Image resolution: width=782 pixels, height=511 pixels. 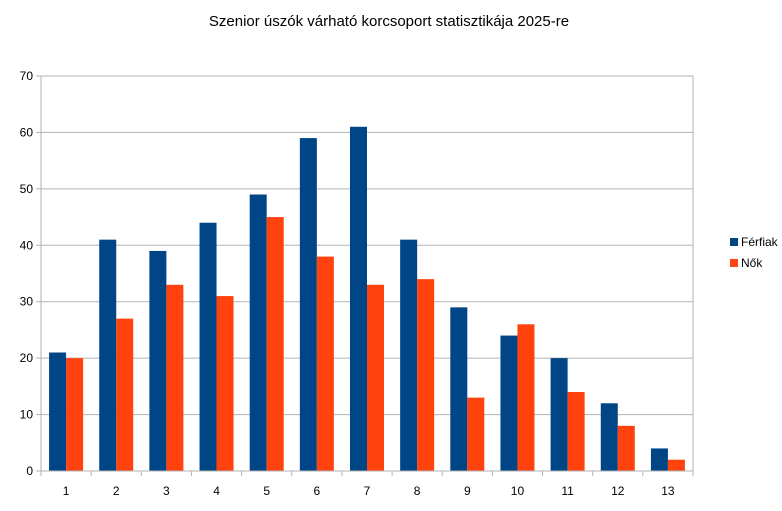 I want to click on legend-label: Nők, so click(x=752, y=263).